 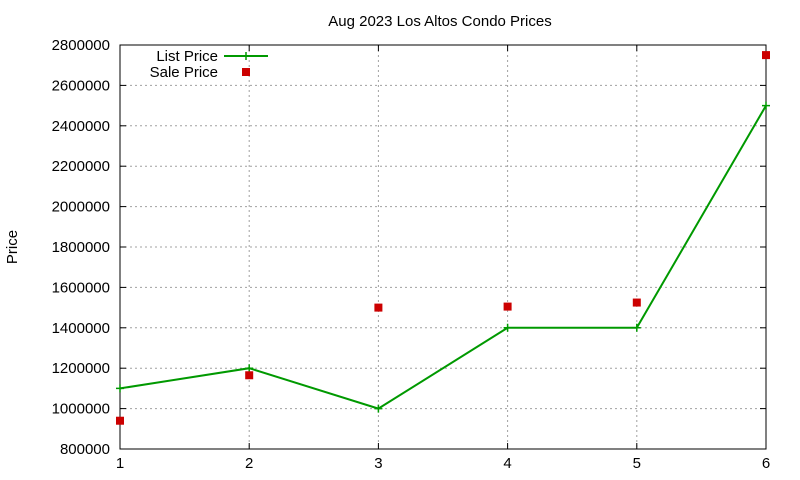 I want to click on legend-label: List Price, so click(x=187, y=56).